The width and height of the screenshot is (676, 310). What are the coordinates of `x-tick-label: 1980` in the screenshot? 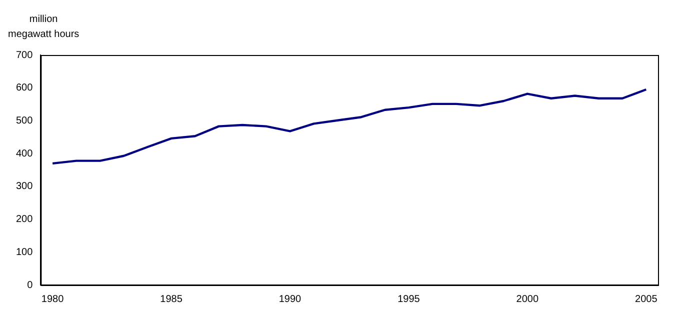 It's located at (52, 299).